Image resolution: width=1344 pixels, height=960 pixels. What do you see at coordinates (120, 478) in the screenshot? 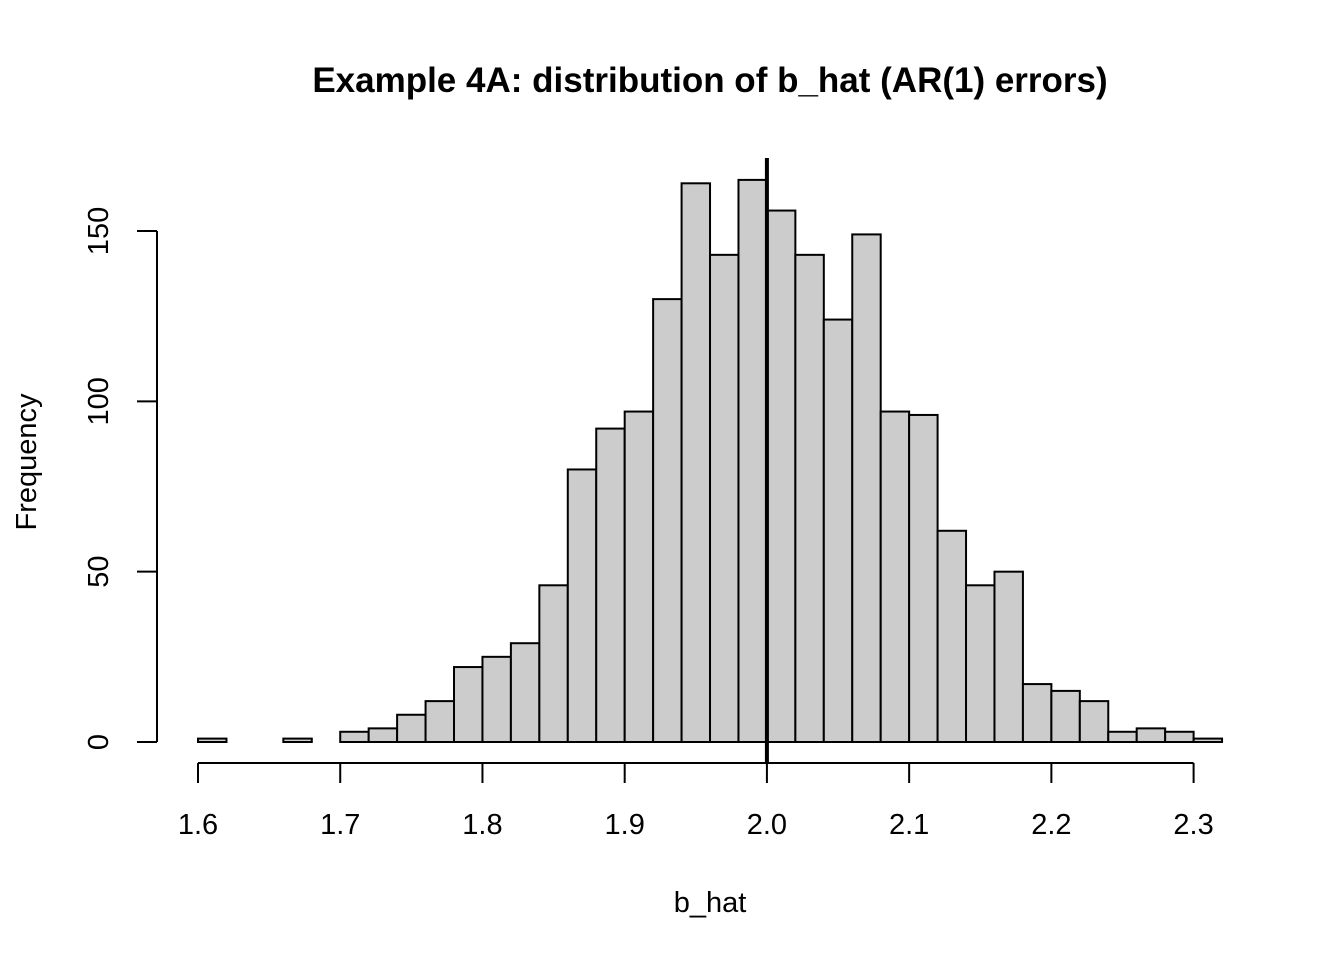
I see `y-axis: 0 50 100 150` at bounding box center [120, 478].